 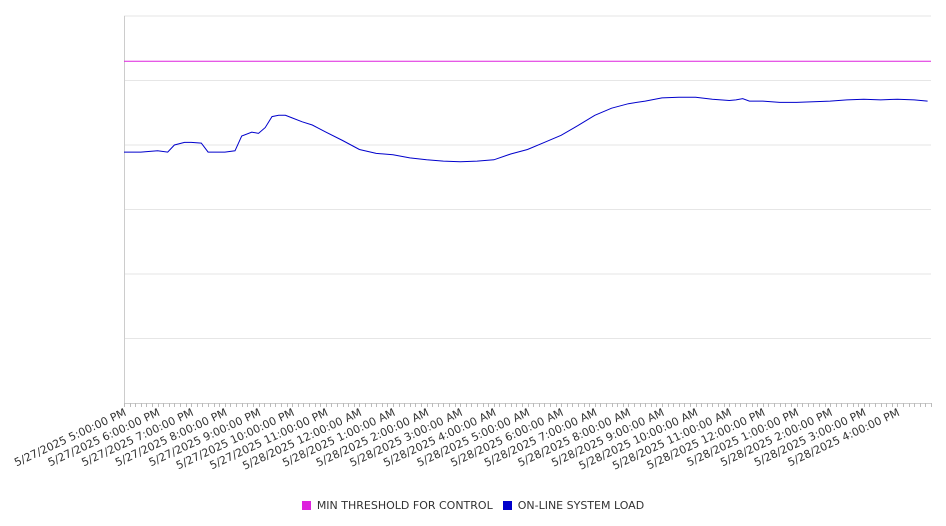 What do you see at coordinates (507, 505) in the screenshot?
I see `legend-swatch-load` at bounding box center [507, 505].